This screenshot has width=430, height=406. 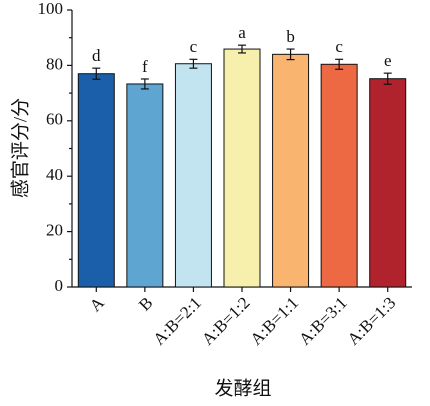 I want to click on significance-letter: e, so click(x=388, y=60).